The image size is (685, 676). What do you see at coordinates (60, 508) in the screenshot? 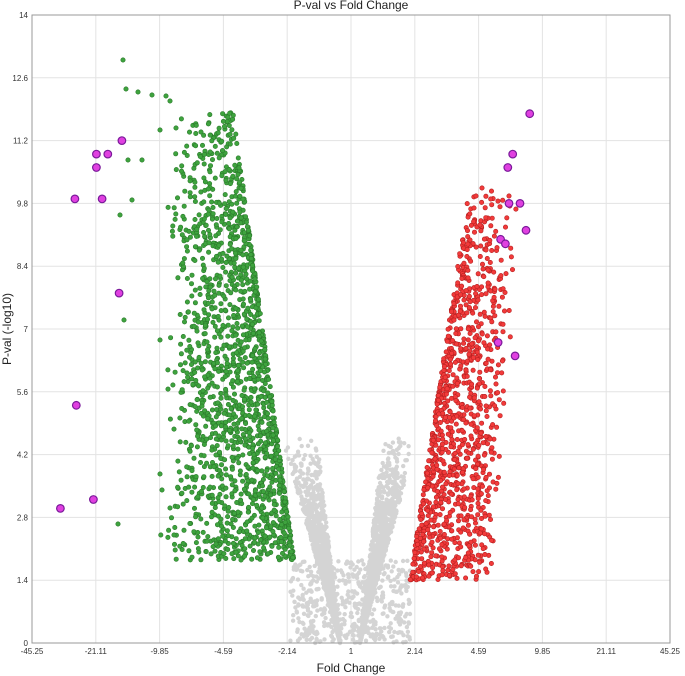
I see `highlighted-point` at bounding box center [60, 508].